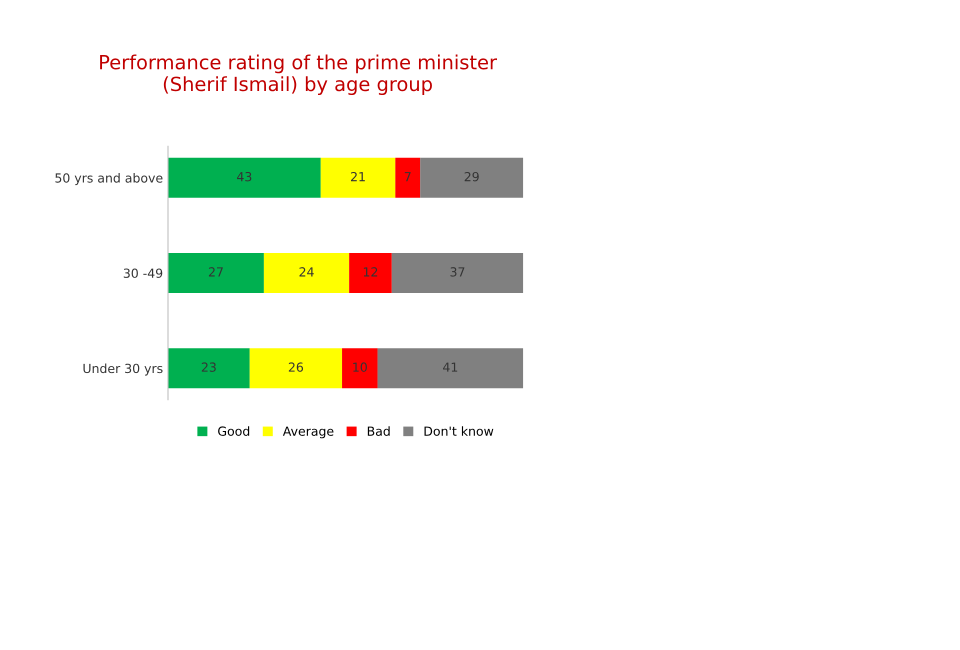 The height and width of the screenshot is (650, 960). I want to click on data-label: 10, so click(360, 367).